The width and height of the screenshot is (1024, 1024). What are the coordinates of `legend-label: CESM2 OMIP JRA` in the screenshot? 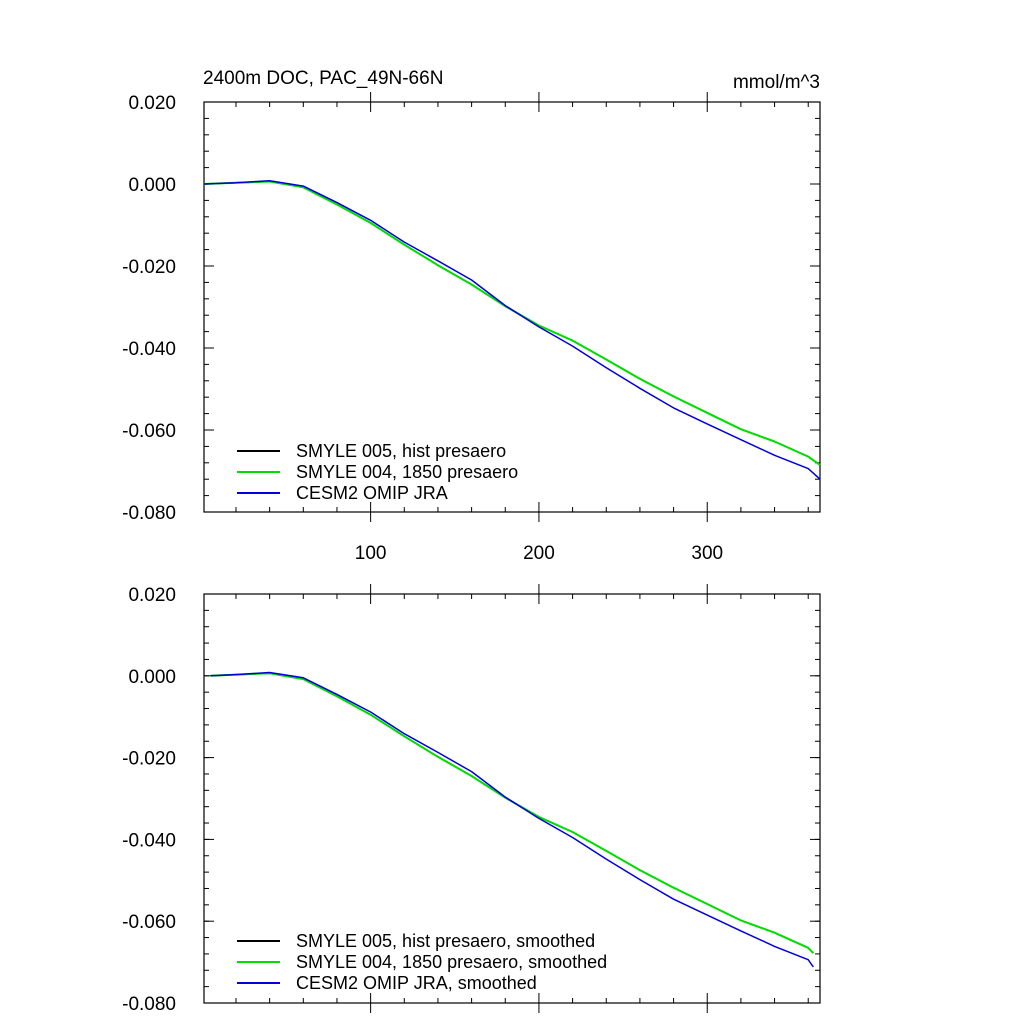 It's located at (372, 493).